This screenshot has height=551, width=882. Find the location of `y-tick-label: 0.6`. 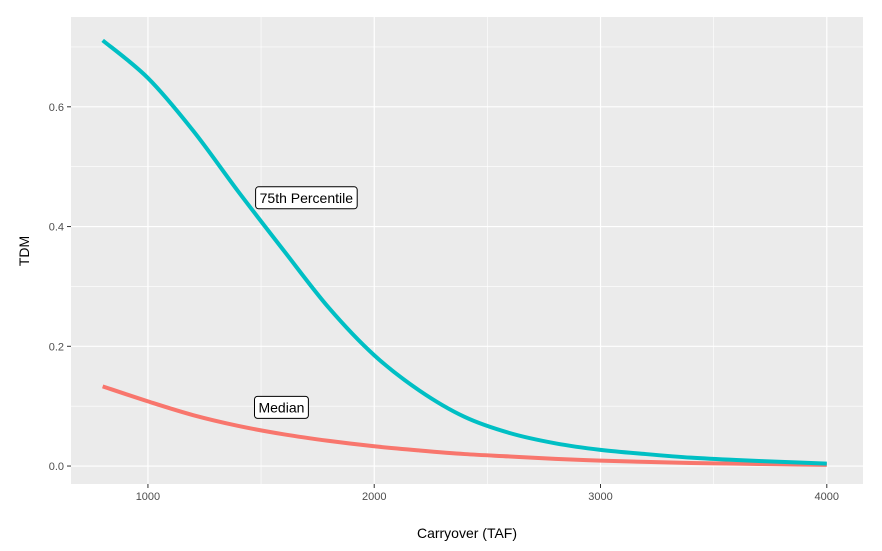

y-tick-label: 0.6 is located at coordinates (56, 108).